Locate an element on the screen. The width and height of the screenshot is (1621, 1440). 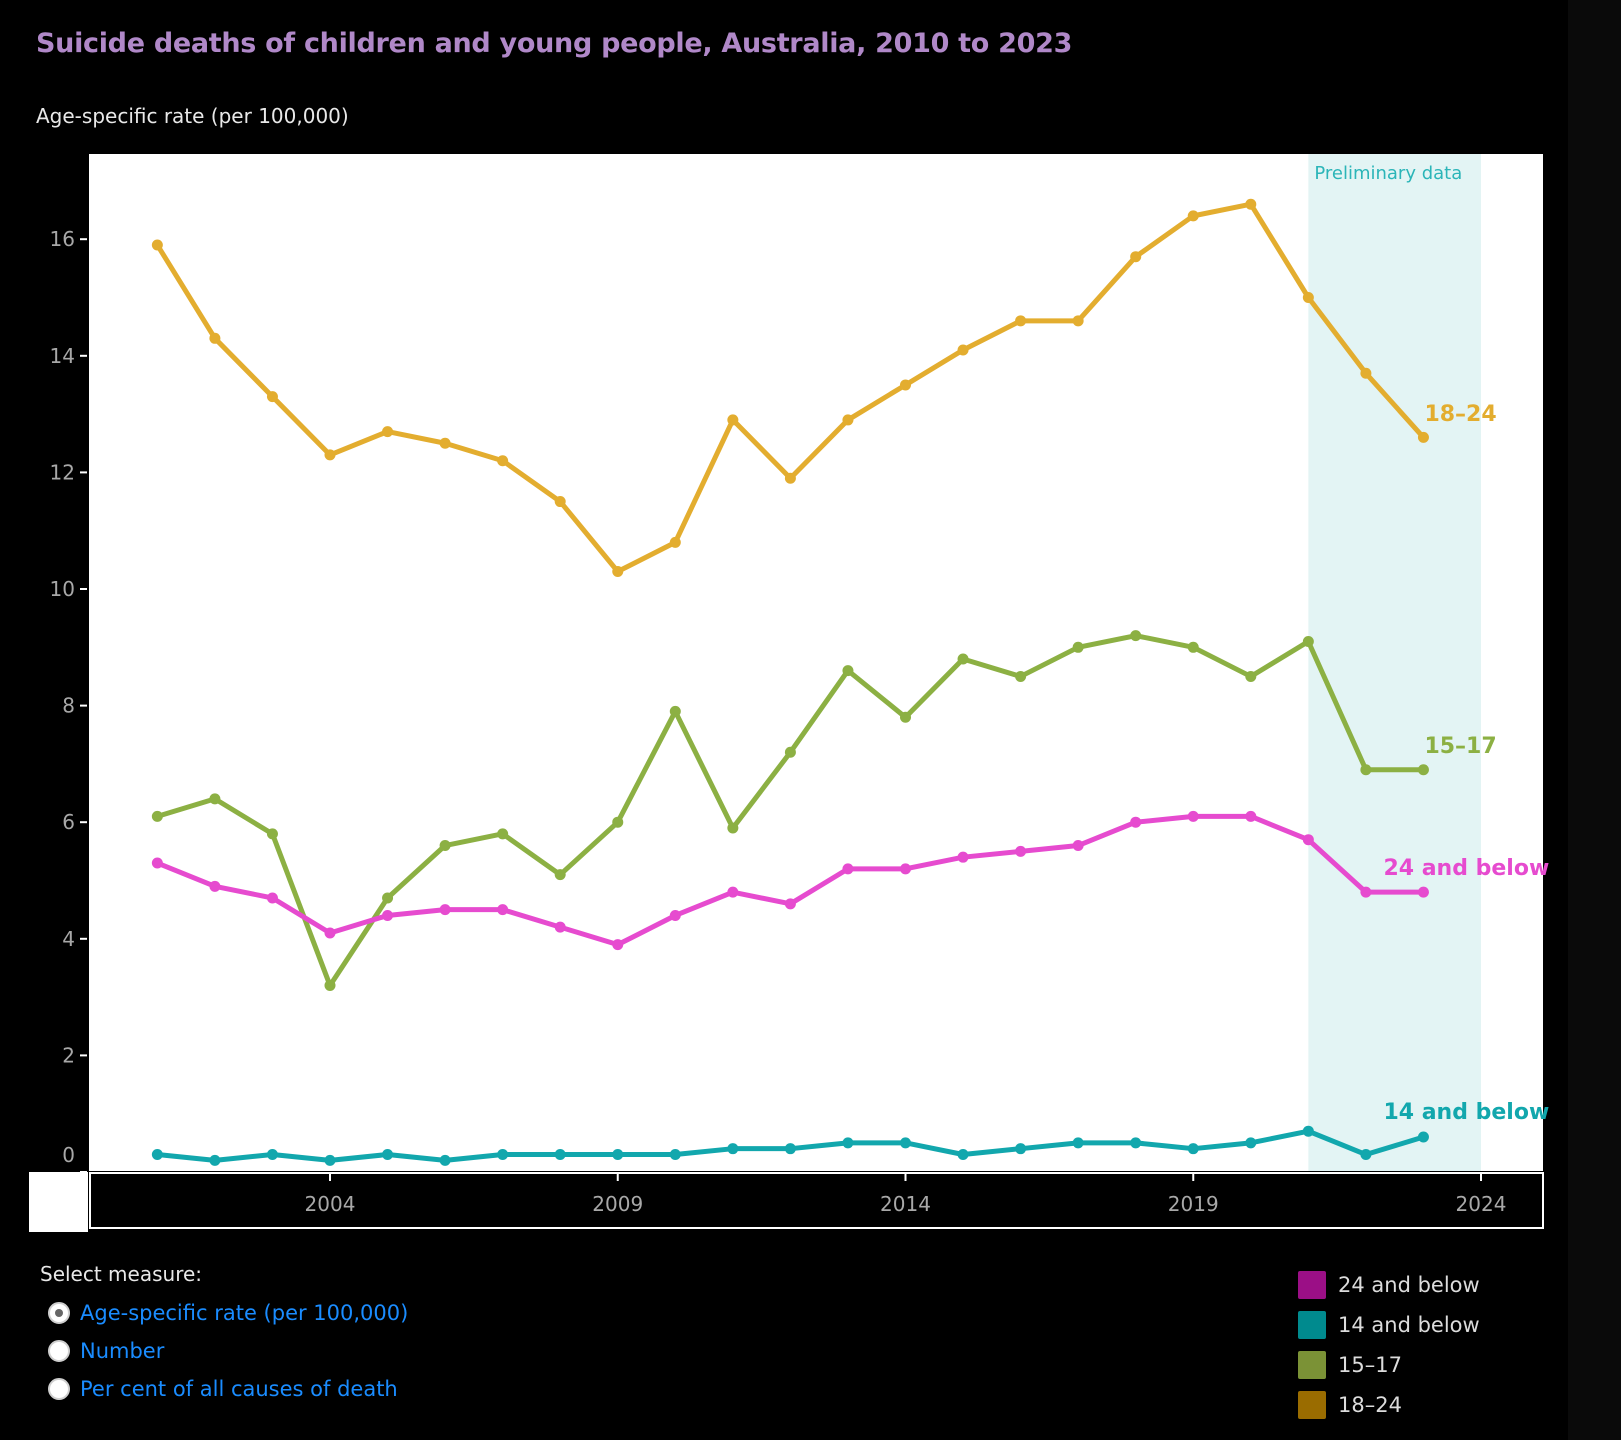
measure-option-rate: Age-specific rate (per 100,000) is located at coordinates (228, 1313).